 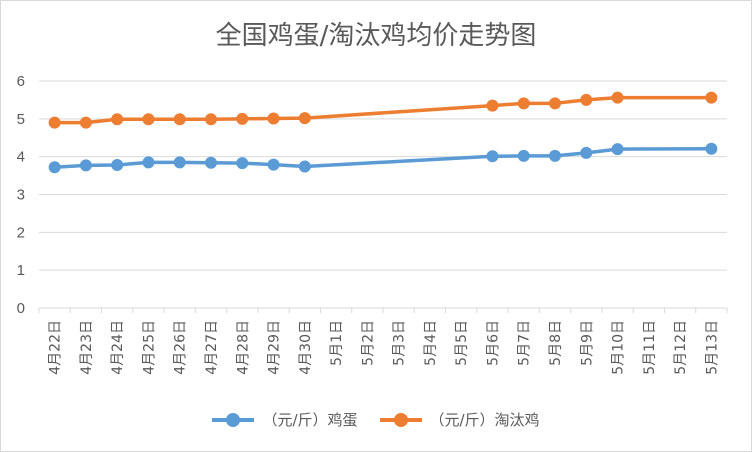 I want to click on legend-label-culled-hens: （元/斤）淘汰鸡, so click(x=484, y=420).